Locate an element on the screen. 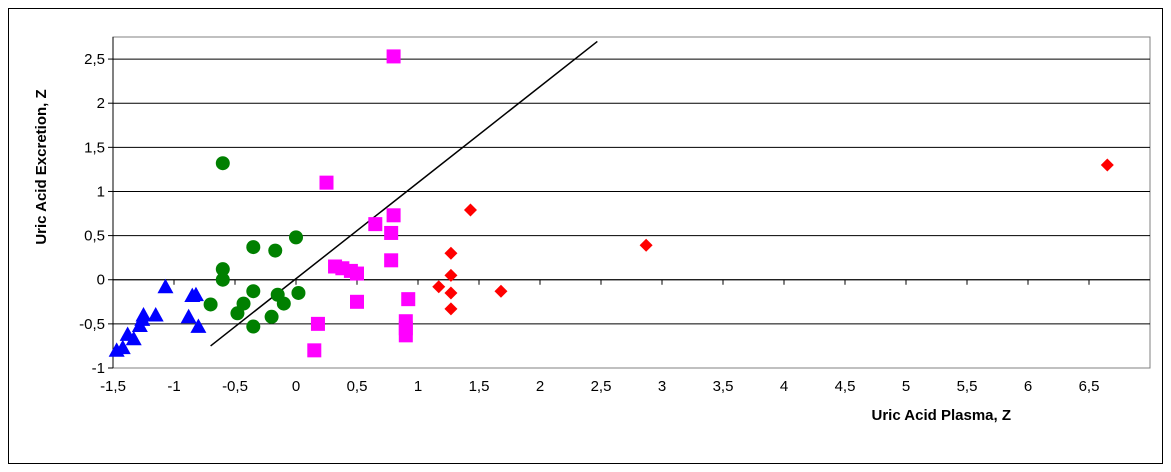 This screenshot has width=1171, height=472. x-tick-label: 6,5 is located at coordinates (1089, 386).